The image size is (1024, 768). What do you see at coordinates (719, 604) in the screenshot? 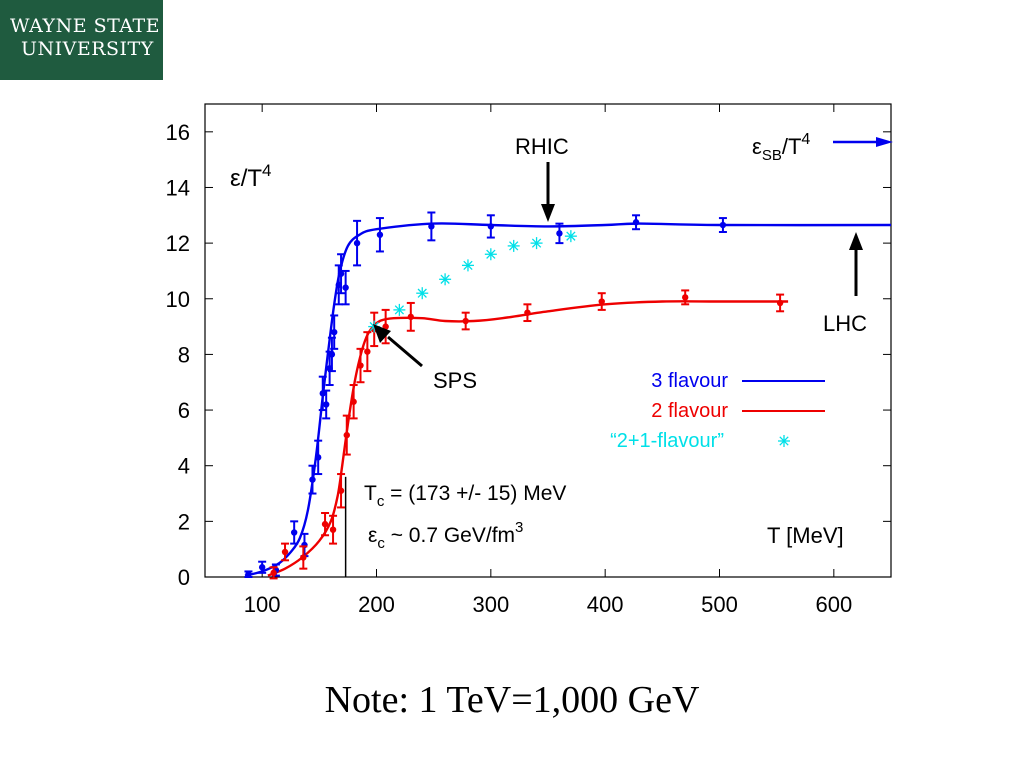
I see `x-tick-label: 500` at bounding box center [719, 604].